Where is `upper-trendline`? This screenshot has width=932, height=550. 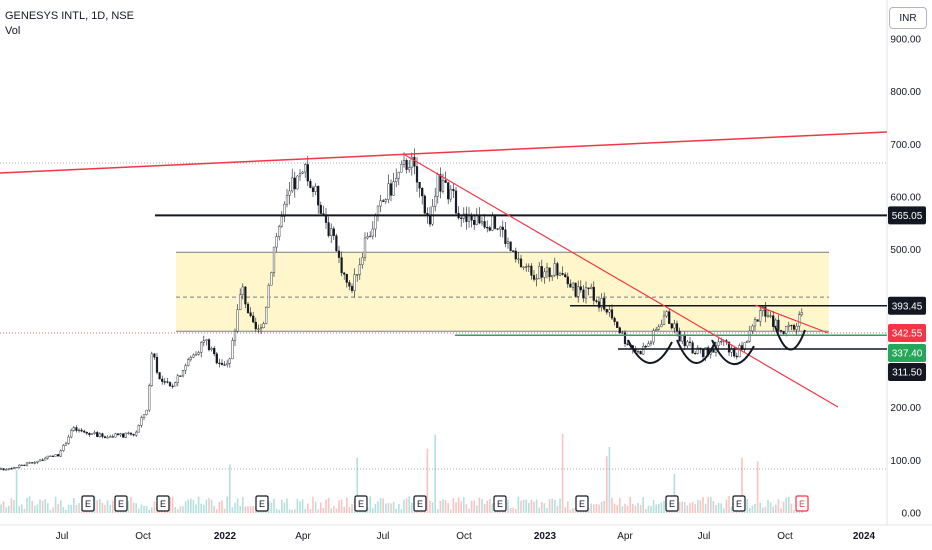
upper-trendline is located at coordinates (444, 152).